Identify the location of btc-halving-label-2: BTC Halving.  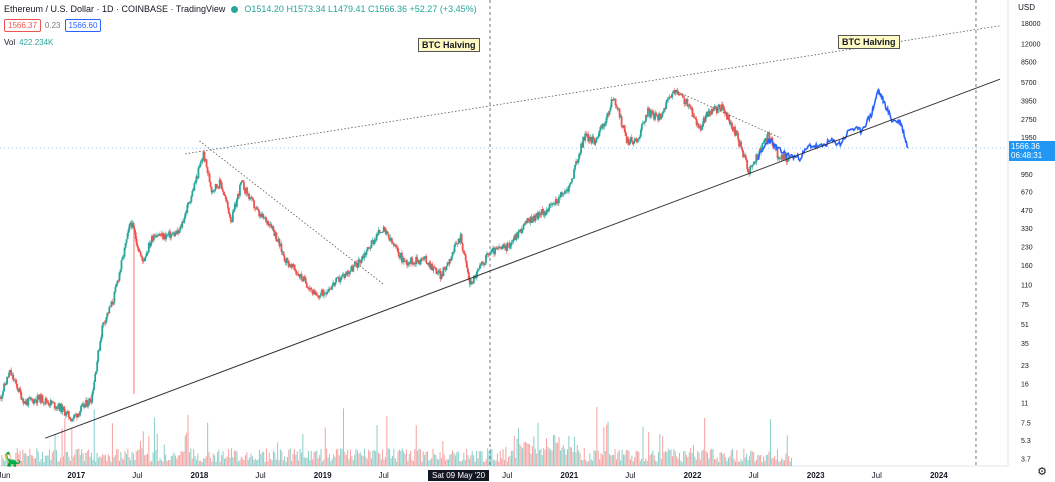
(869, 42).